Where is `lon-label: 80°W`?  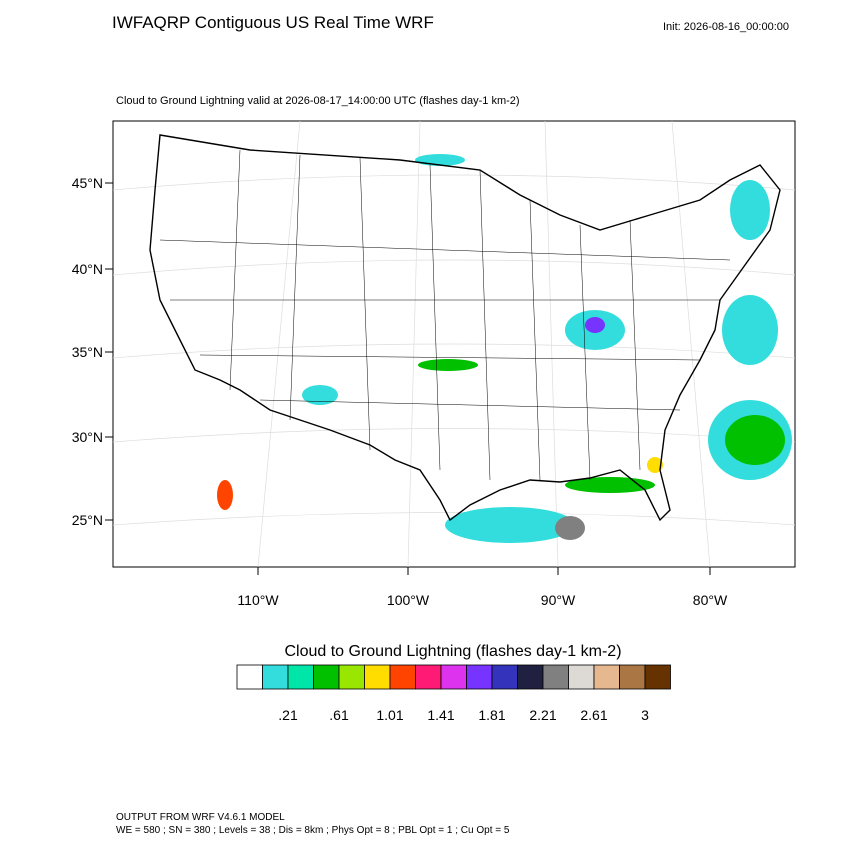 lon-label: 80°W is located at coordinates (710, 600).